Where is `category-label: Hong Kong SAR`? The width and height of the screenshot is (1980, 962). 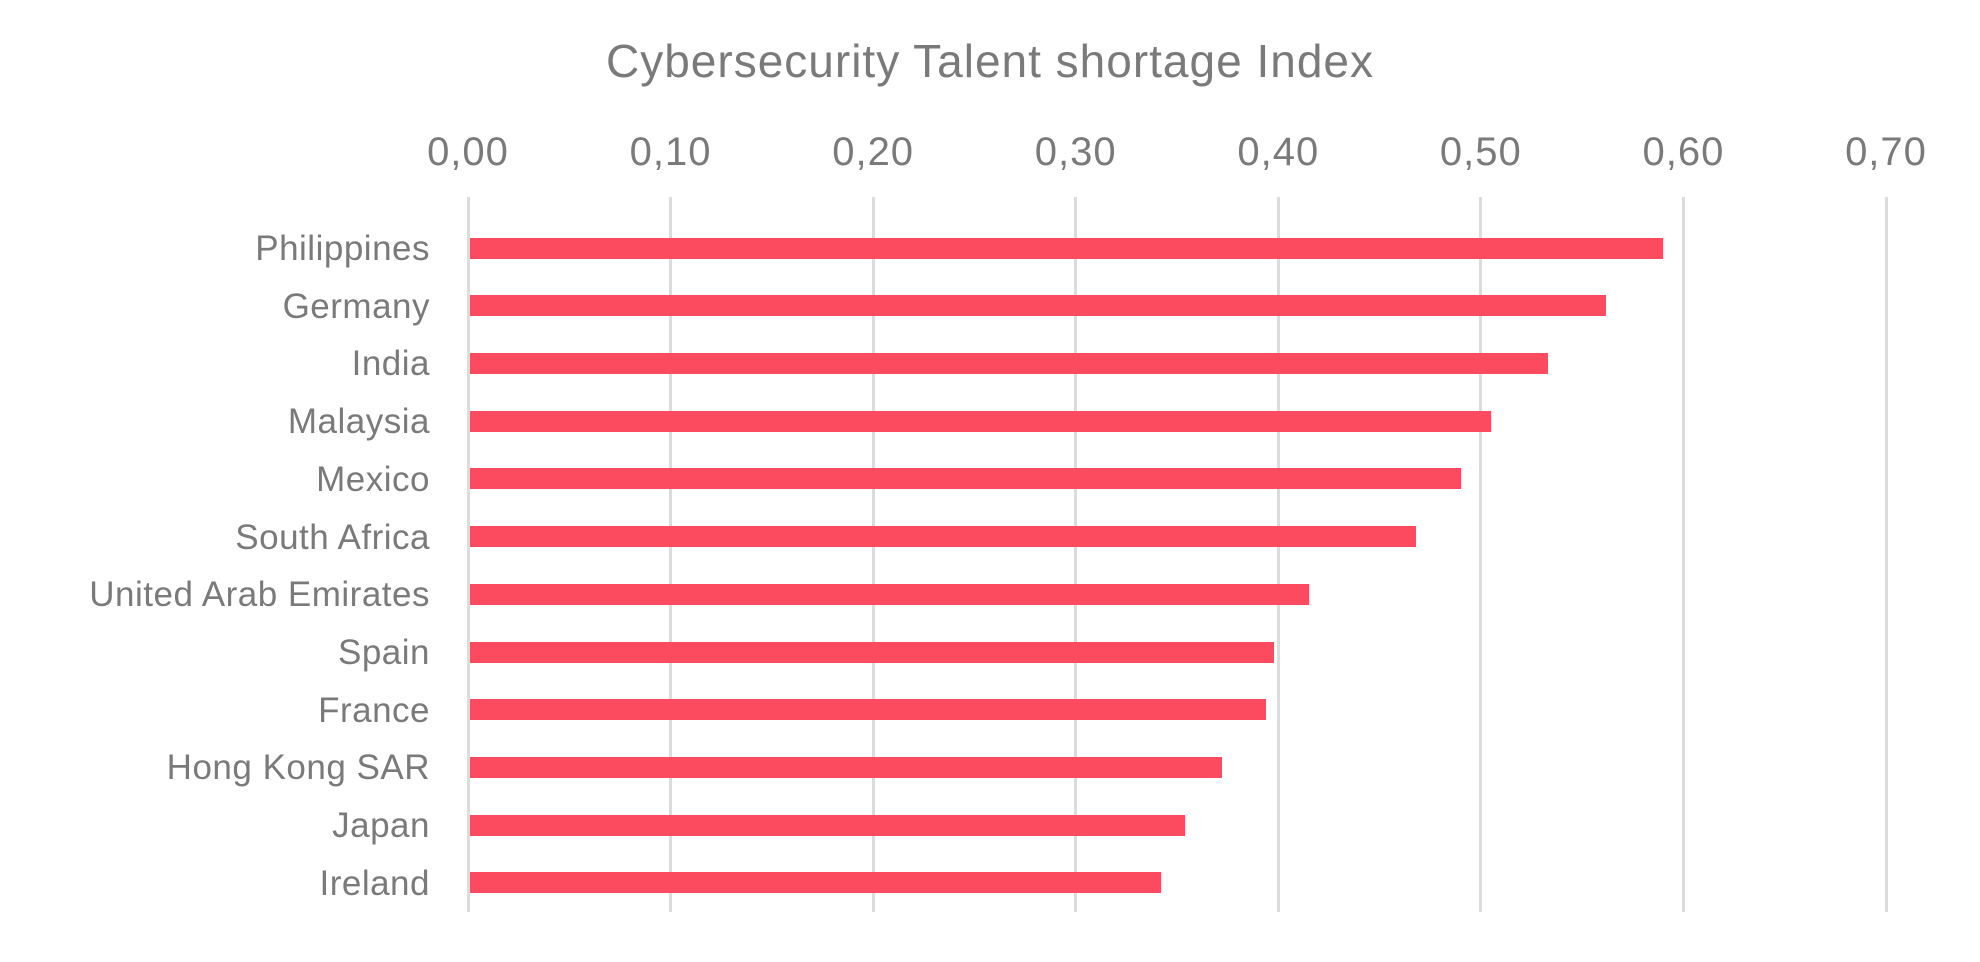
category-label: Hong Kong SAR is located at coordinates (298, 768).